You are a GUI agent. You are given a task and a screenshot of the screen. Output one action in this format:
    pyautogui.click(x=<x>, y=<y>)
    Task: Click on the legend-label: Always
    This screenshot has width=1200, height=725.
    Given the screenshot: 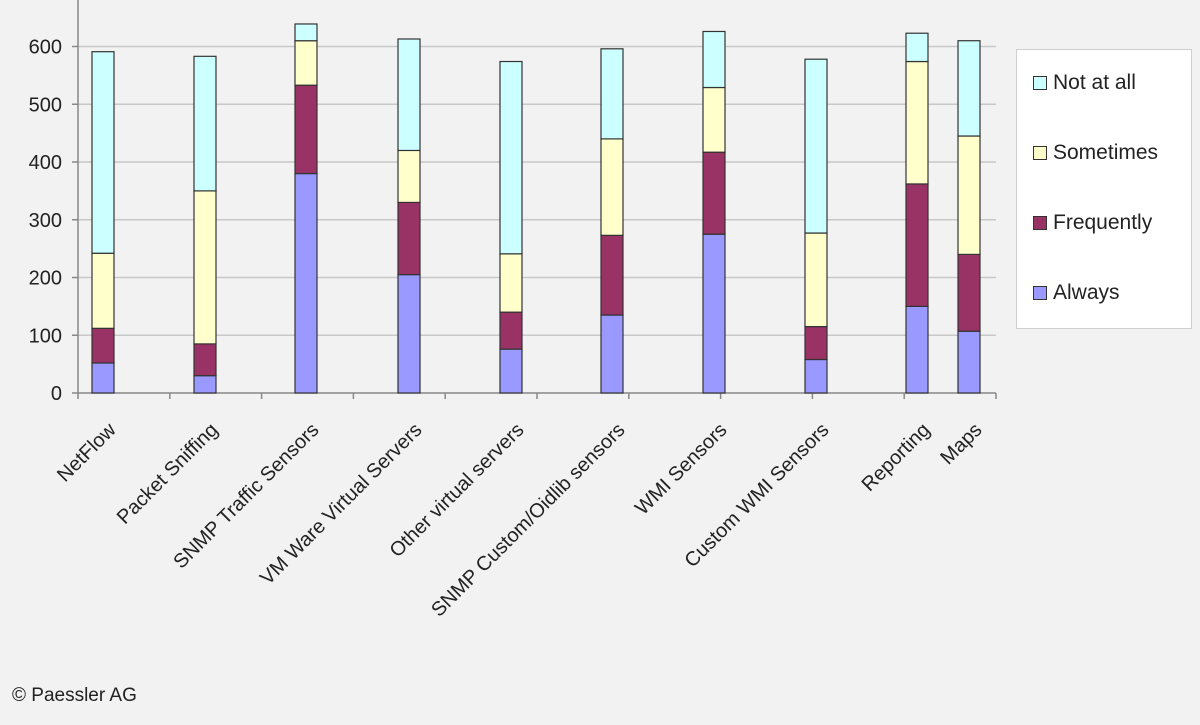 What is the action you would take?
    pyautogui.click(x=1086, y=292)
    